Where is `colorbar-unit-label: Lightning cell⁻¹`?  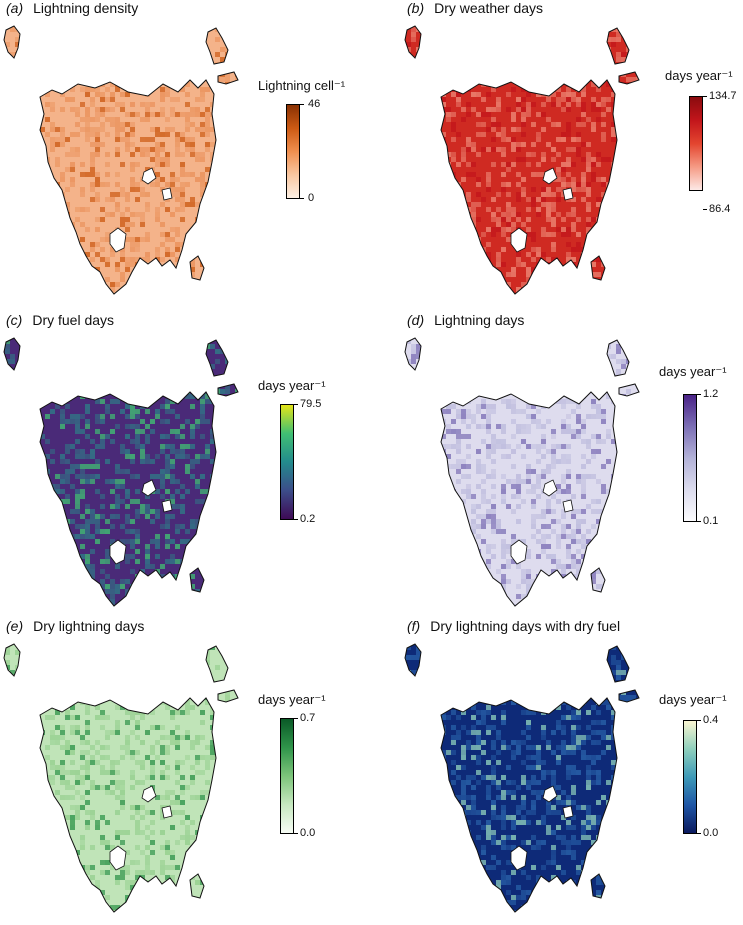
colorbar-unit-label: Lightning cell⁻¹ is located at coordinates (302, 85).